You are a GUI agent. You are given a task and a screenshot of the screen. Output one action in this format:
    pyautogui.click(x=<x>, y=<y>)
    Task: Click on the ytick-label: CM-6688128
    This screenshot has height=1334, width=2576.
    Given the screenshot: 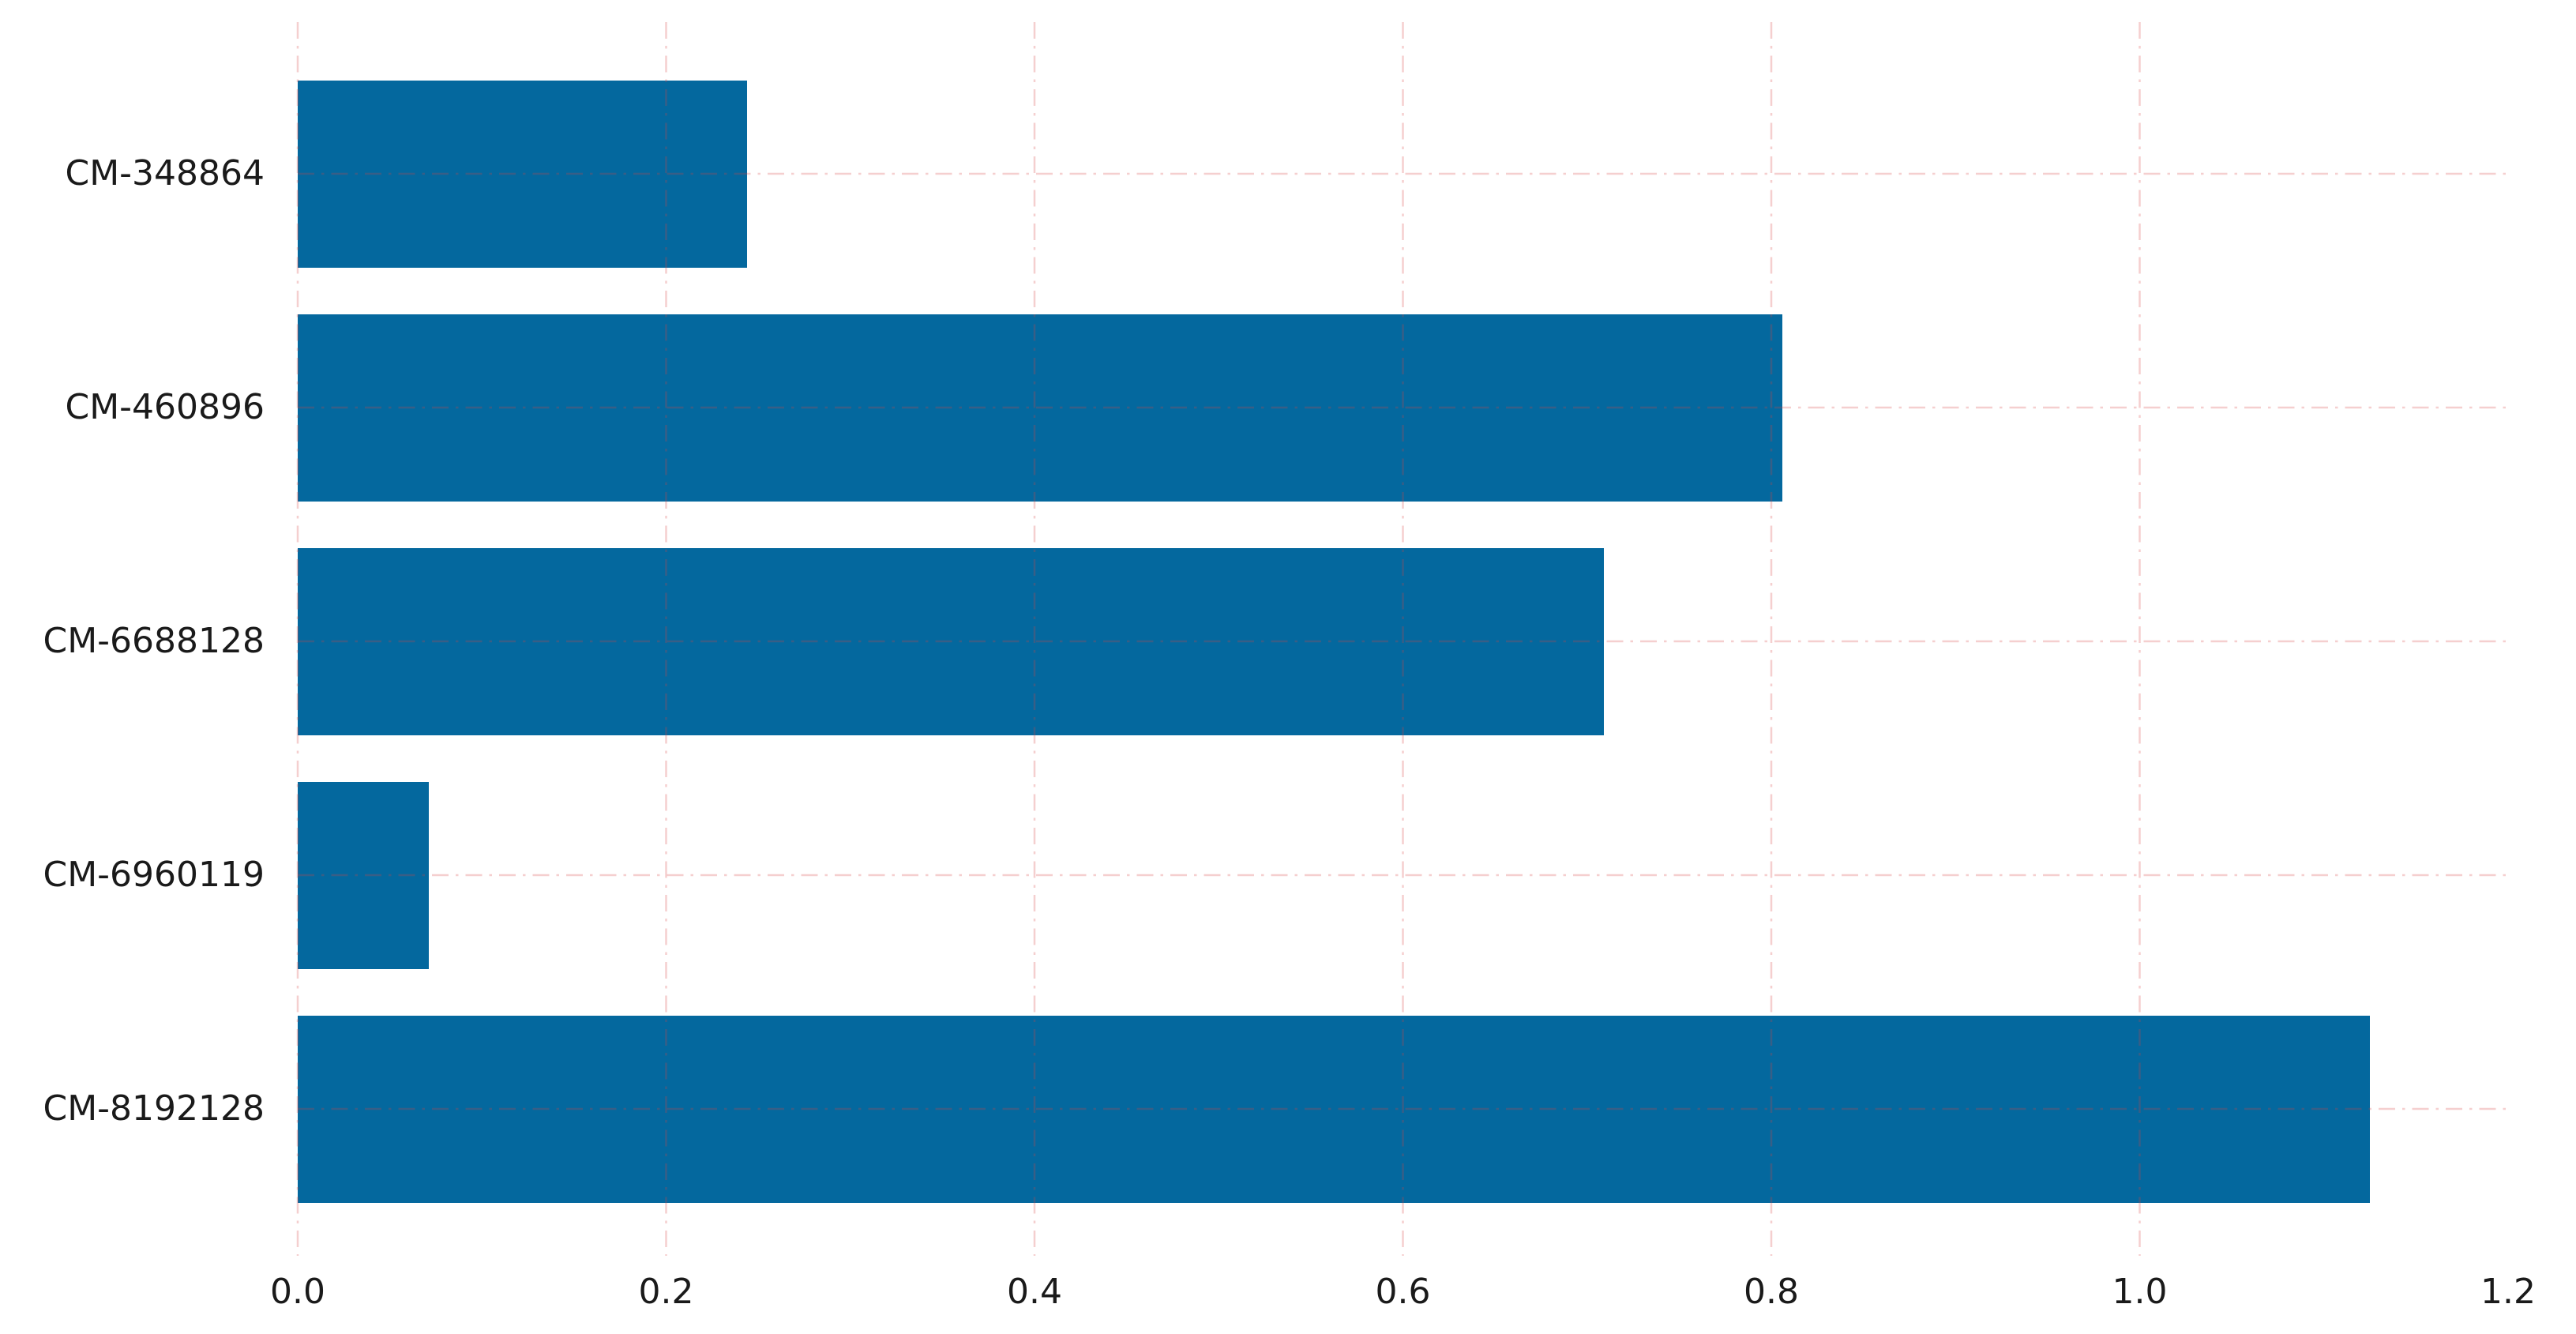 What is the action you would take?
    pyautogui.click(x=154, y=641)
    